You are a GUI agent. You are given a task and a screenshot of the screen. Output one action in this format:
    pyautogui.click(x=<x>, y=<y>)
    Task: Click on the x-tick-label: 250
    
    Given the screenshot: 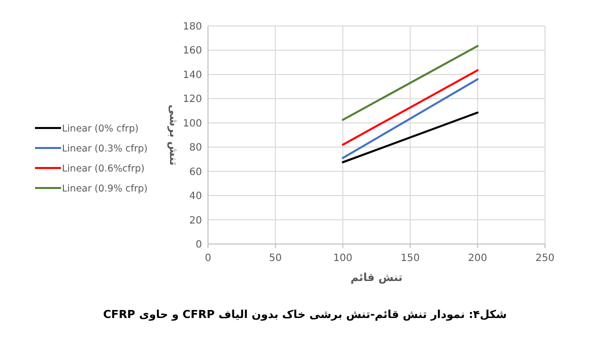 What is the action you would take?
    pyautogui.click(x=545, y=258)
    